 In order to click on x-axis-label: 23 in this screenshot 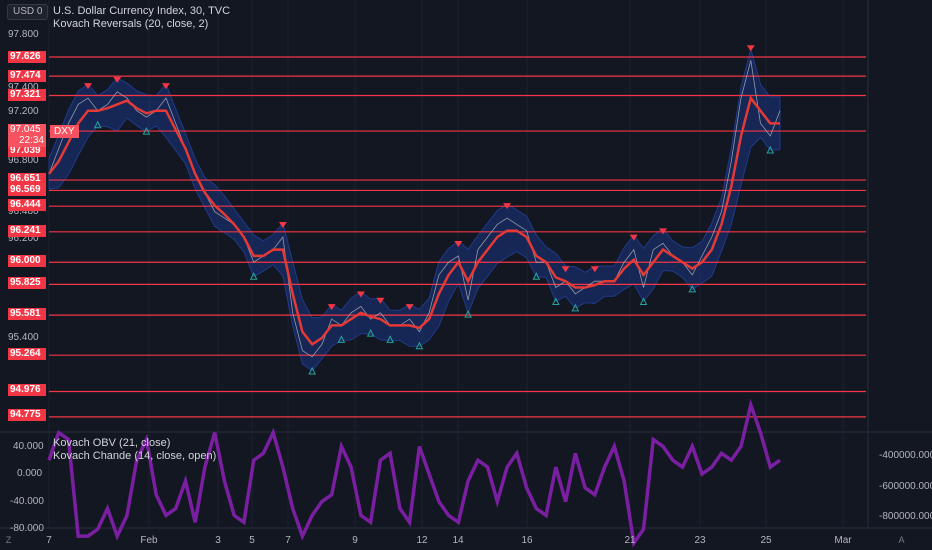, I will do `click(700, 540)`.